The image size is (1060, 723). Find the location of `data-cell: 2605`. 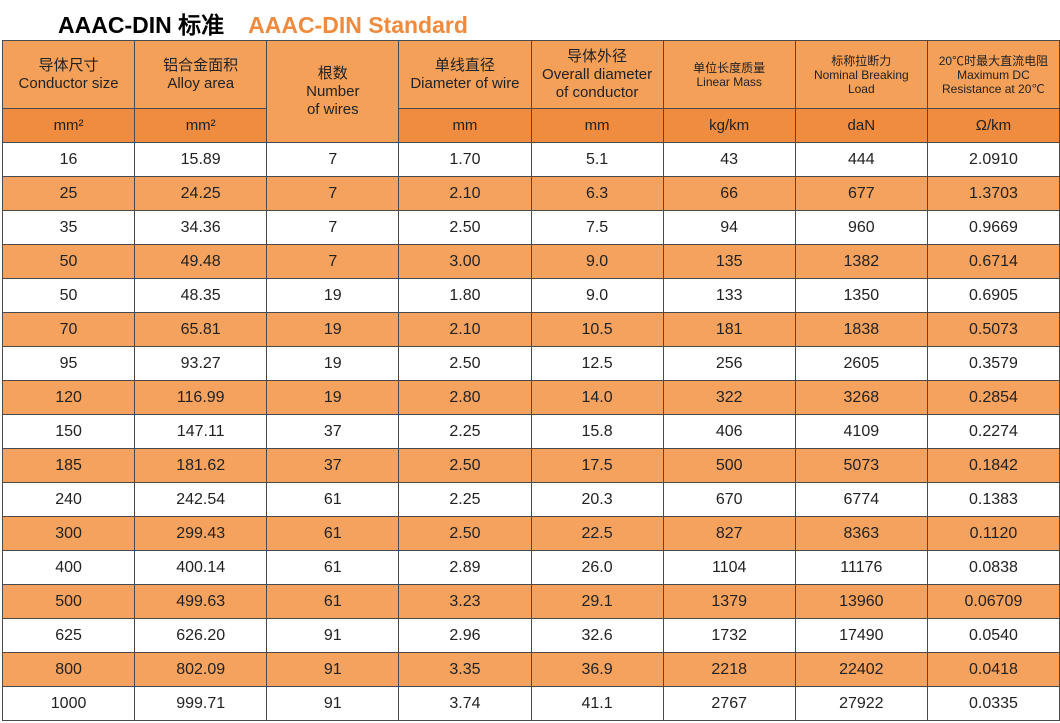

data-cell: 2605 is located at coordinates (861, 363).